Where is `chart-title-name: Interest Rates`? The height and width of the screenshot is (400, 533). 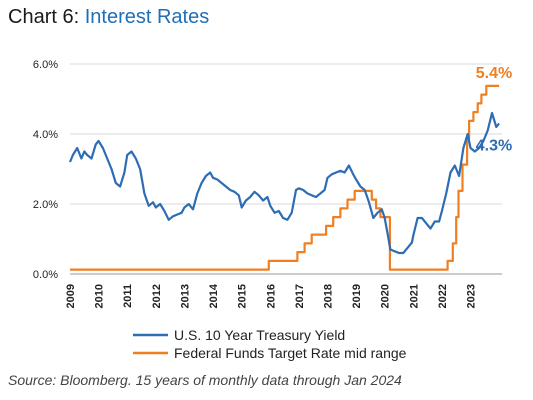
chart-title-name: Interest Rates is located at coordinates (147, 17).